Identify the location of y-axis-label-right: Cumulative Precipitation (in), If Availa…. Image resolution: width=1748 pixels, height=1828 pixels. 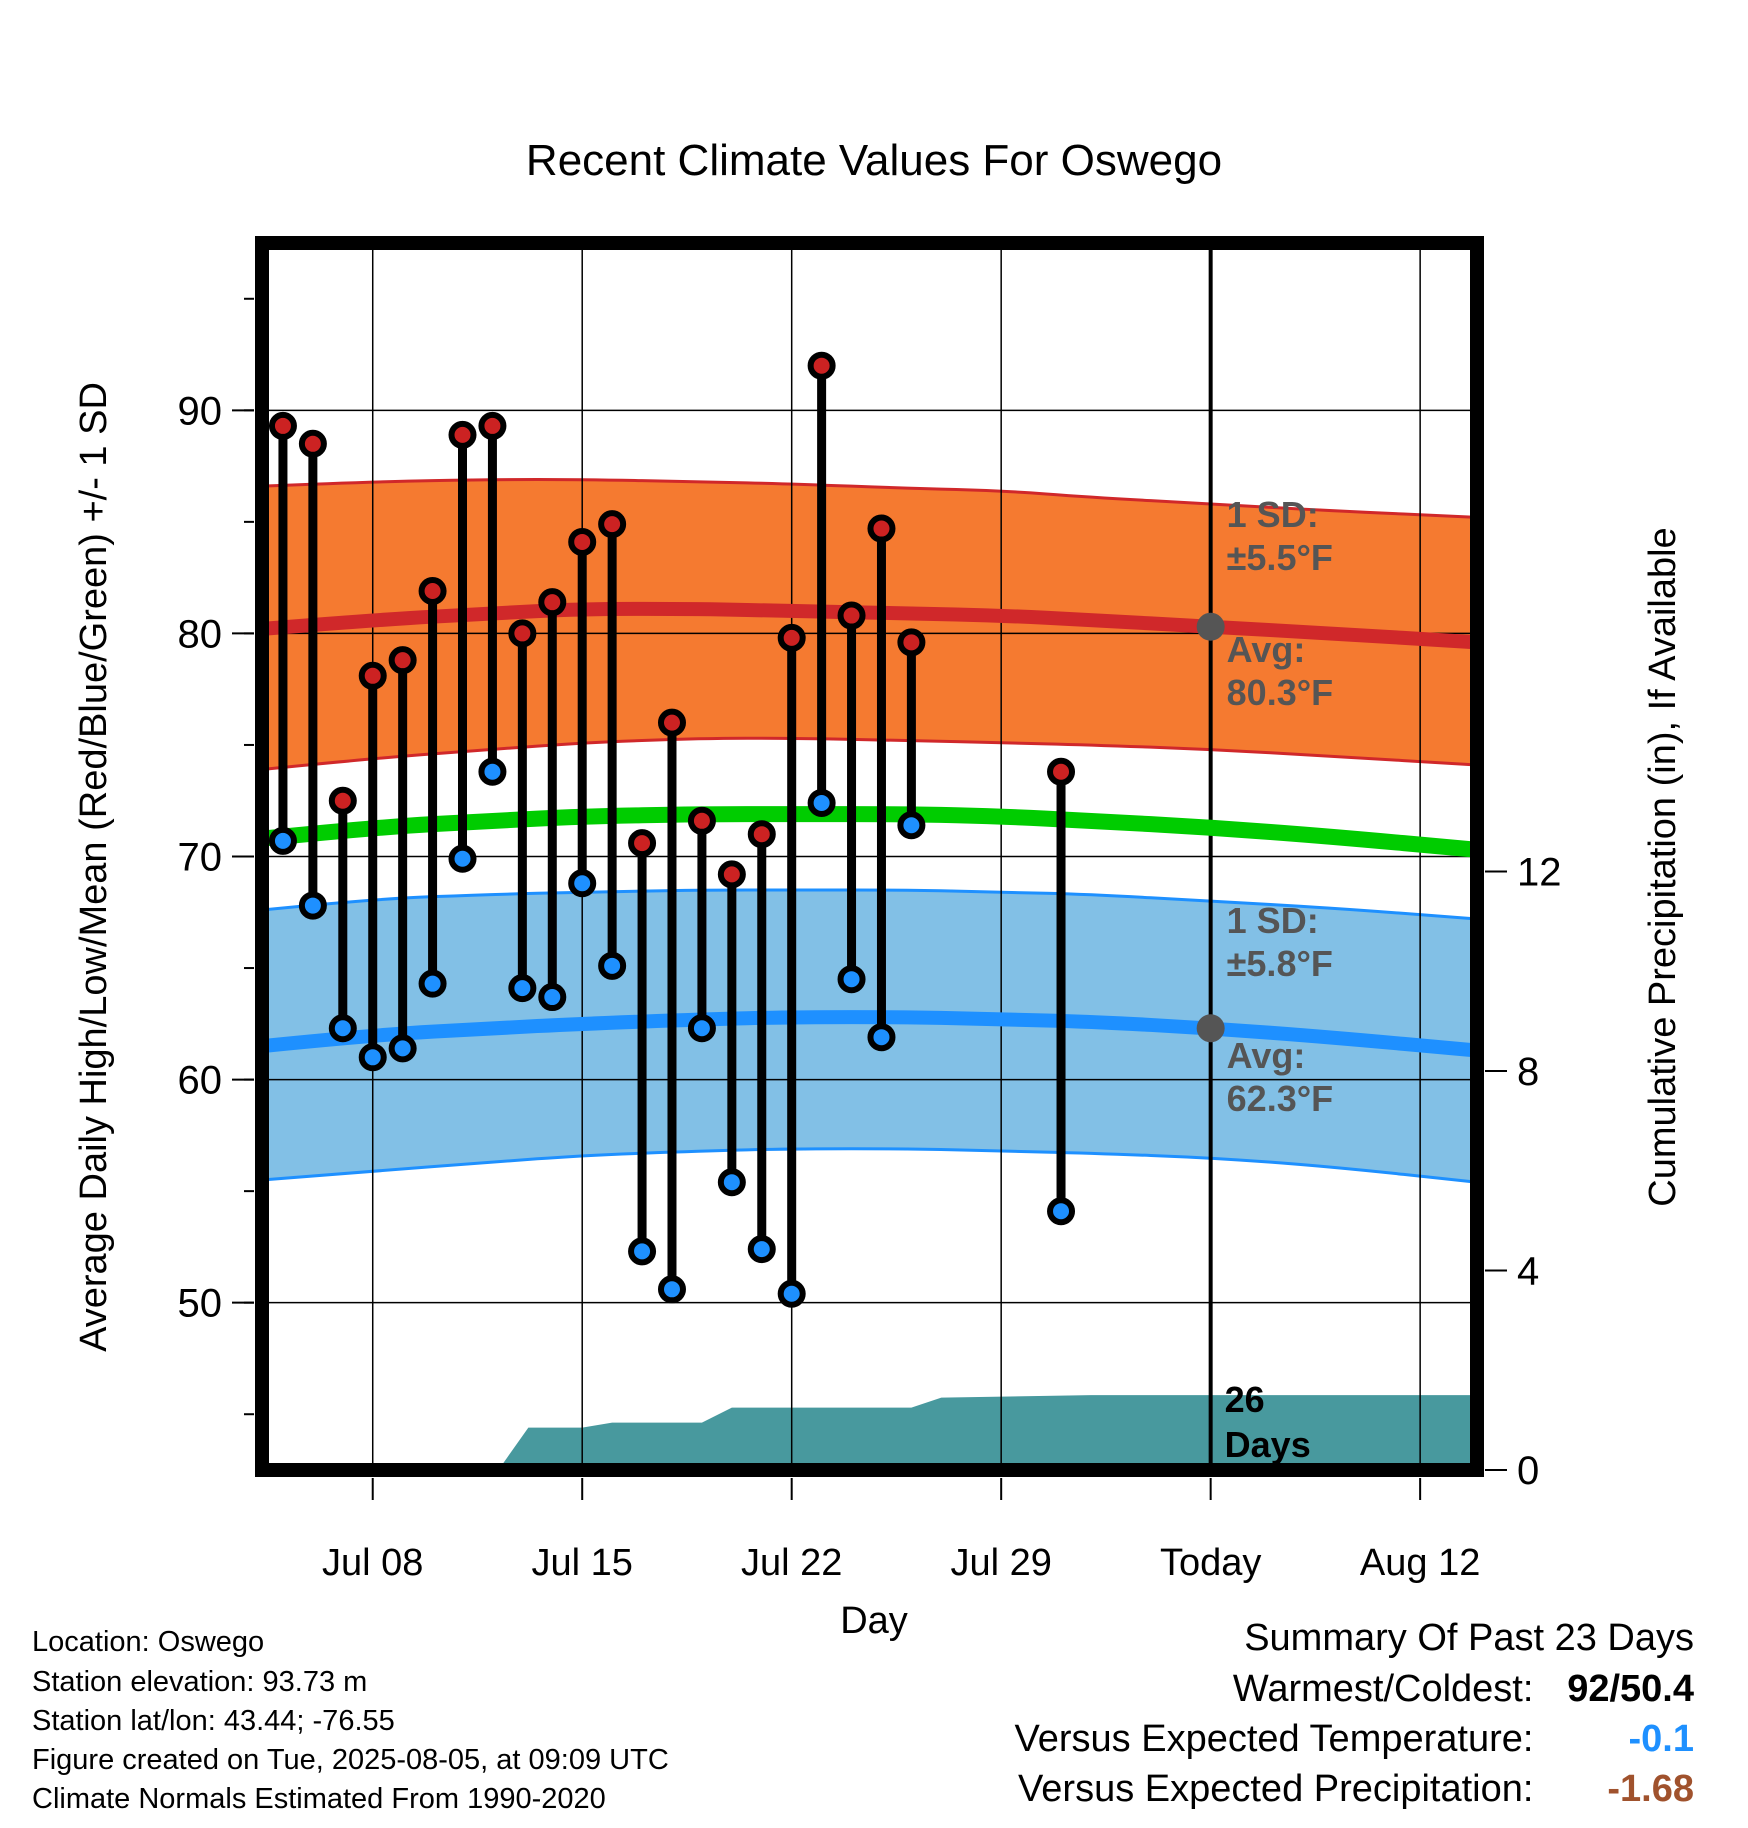
(1663, 866).